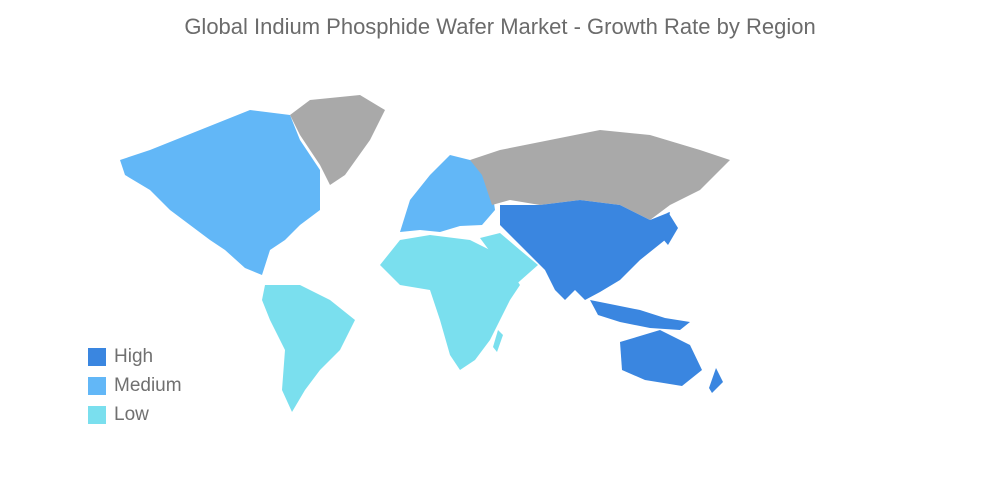 This screenshot has height=504, width=1000. Describe the element at coordinates (585, 250) in the screenshot. I see `region-asia` at that location.